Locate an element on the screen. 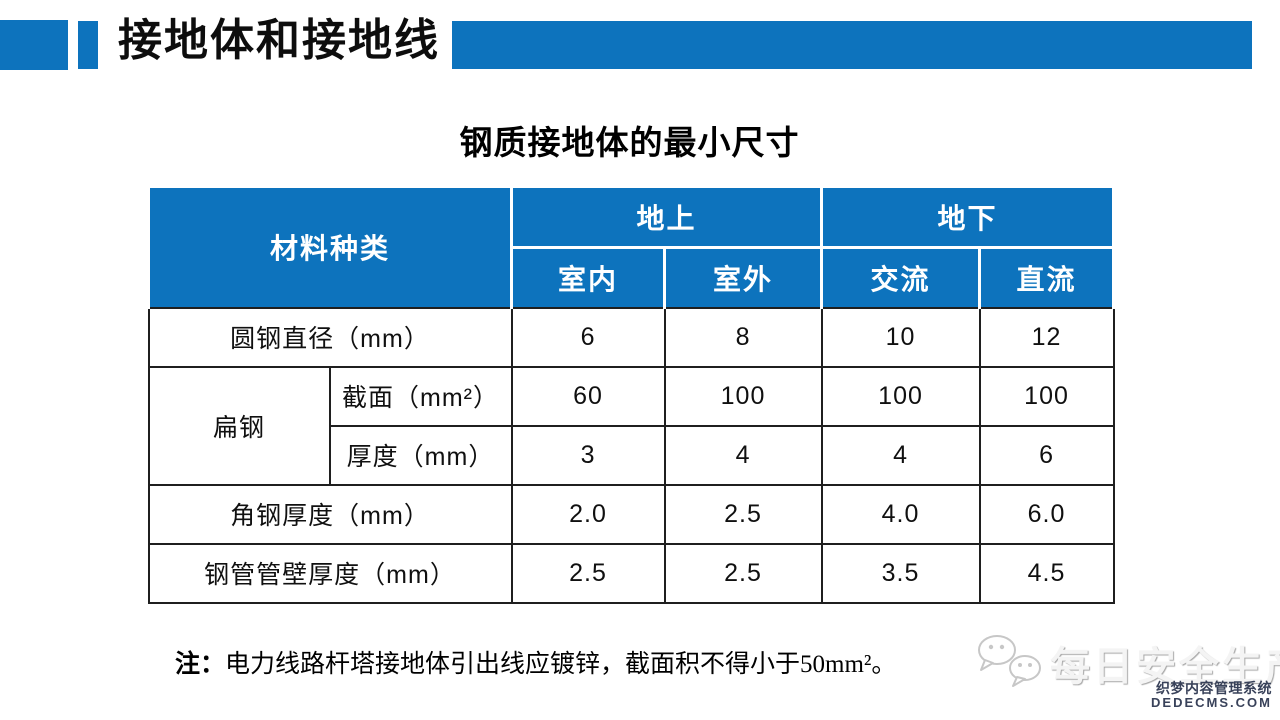 Image resolution: width=1280 pixels, height=720 pixels. row-label: 角钢厚度（mm） is located at coordinates (330, 514).